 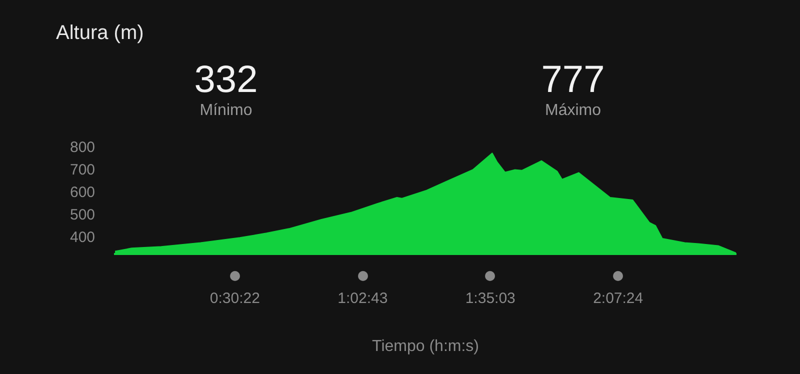 I want to click on x-tick-label: 0:30:22, so click(x=235, y=299).